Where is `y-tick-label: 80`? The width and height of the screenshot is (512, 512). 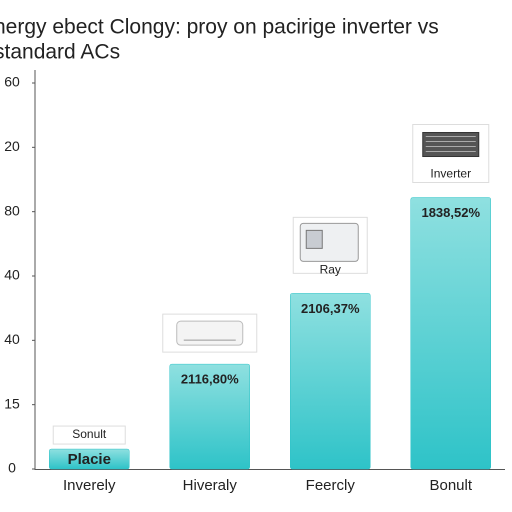 y-tick-label: 80 is located at coordinates (12, 210).